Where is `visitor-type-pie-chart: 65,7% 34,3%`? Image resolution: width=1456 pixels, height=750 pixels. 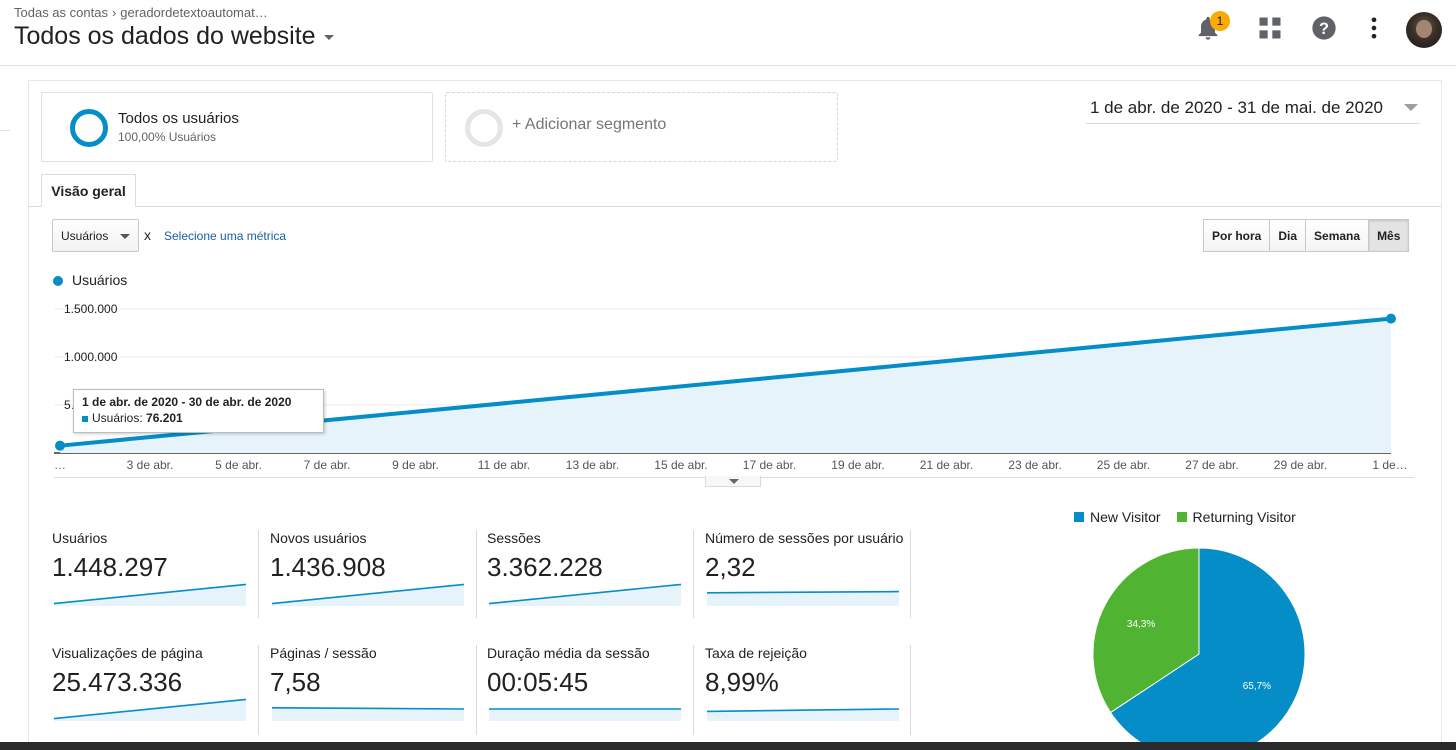 visitor-type-pie-chart: 65,7% 34,3% is located at coordinates (1199, 646).